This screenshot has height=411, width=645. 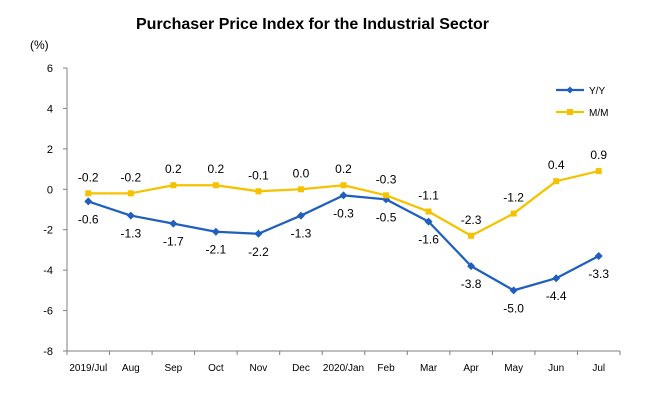 I want to click on data-label: -2.3, so click(x=471, y=220).